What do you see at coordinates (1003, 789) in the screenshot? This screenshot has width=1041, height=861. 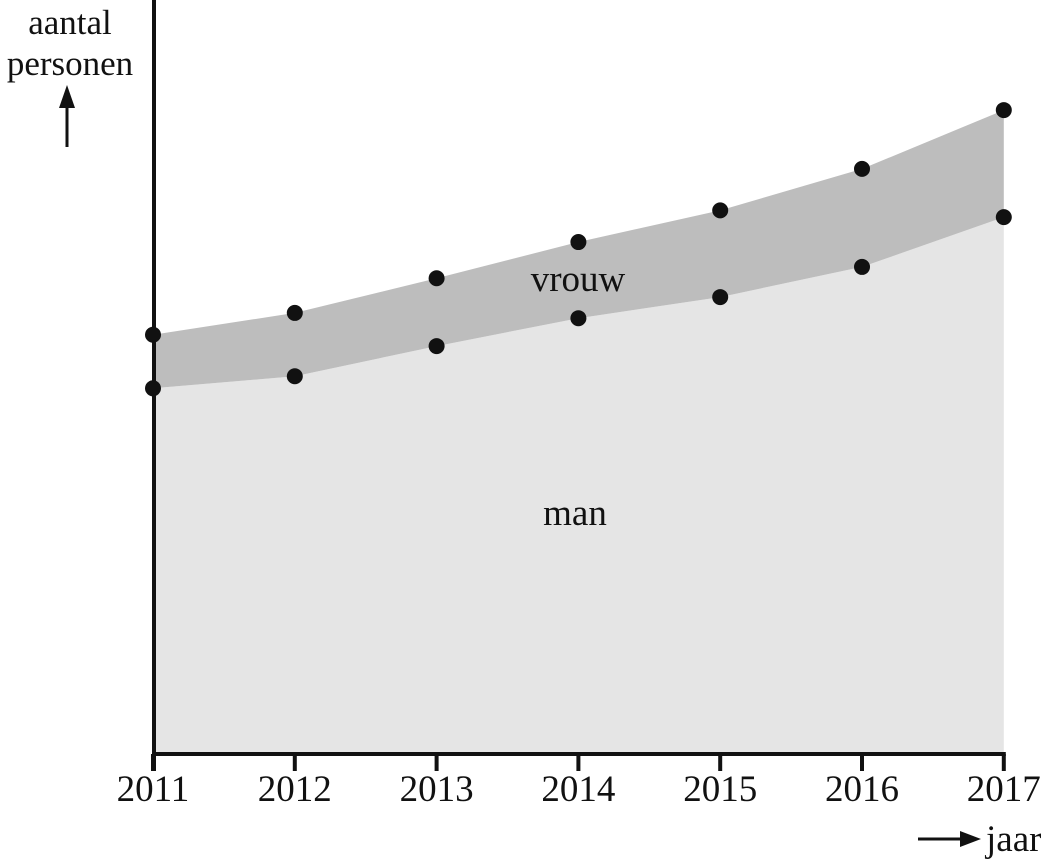 I see `x-tick-label: 2017` at bounding box center [1003, 789].